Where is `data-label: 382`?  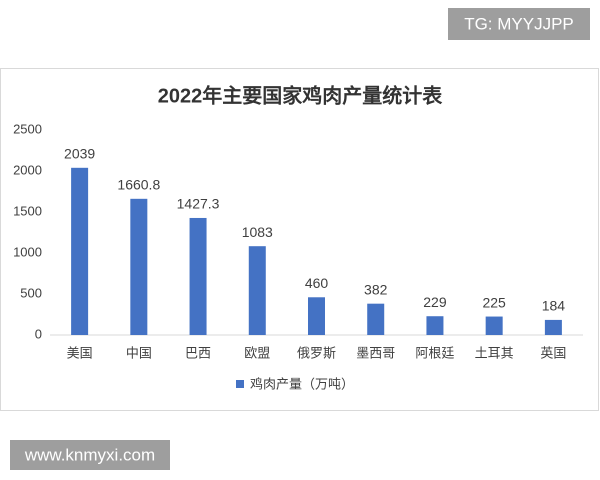
data-label: 382 is located at coordinates (376, 289).